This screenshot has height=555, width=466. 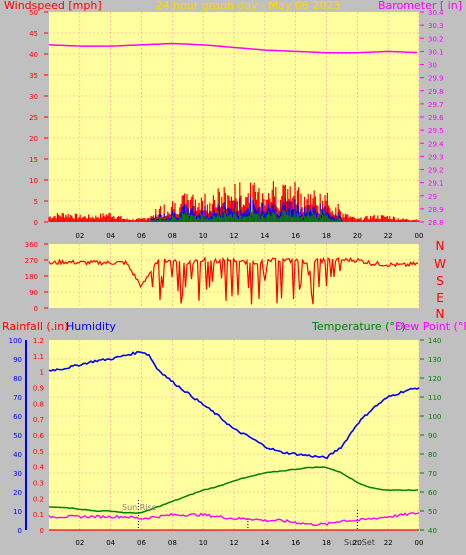 I want to click on dewpoint-line, so click(x=234, y=519).